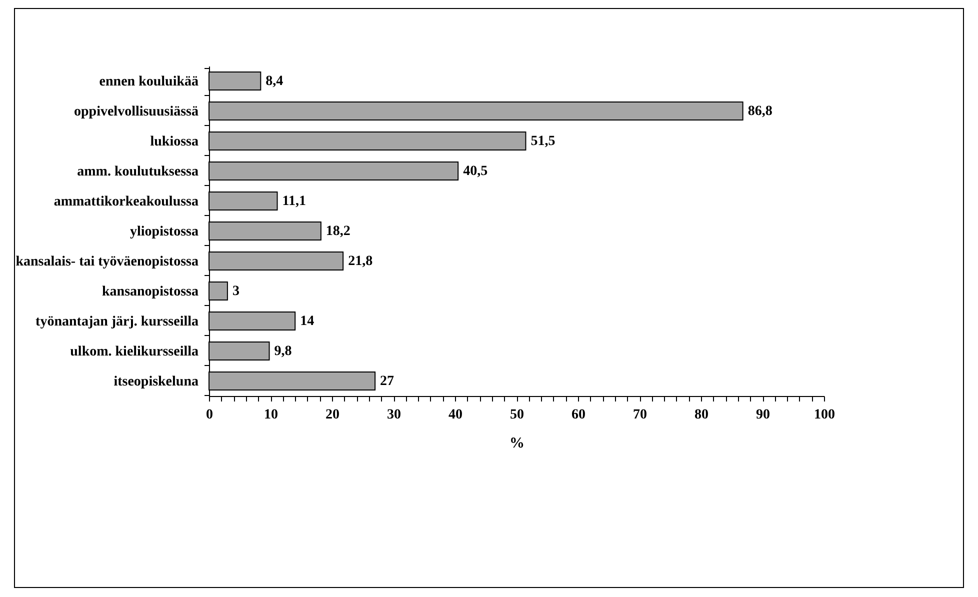 This screenshot has width=978, height=597. I want to click on data-label: 86,8, so click(760, 111).